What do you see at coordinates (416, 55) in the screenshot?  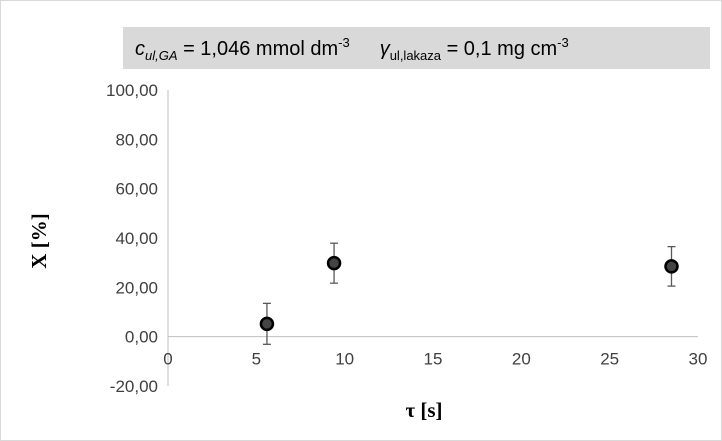 I see `gamma-subscript: ul,lakaza` at bounding box center [416, 55].